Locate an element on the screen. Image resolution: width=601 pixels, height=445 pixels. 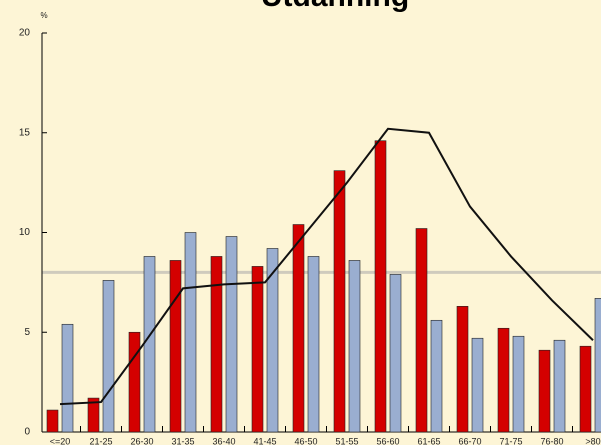
x-tick-label: 46-50 is located at coordinates (305, 440).